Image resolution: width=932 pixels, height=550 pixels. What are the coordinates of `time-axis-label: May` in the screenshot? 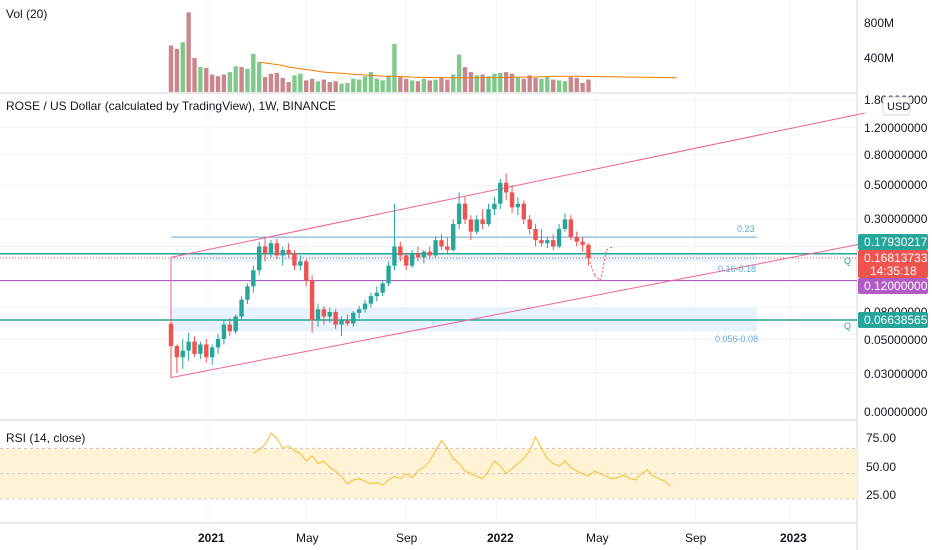 It's located at (597, 538).